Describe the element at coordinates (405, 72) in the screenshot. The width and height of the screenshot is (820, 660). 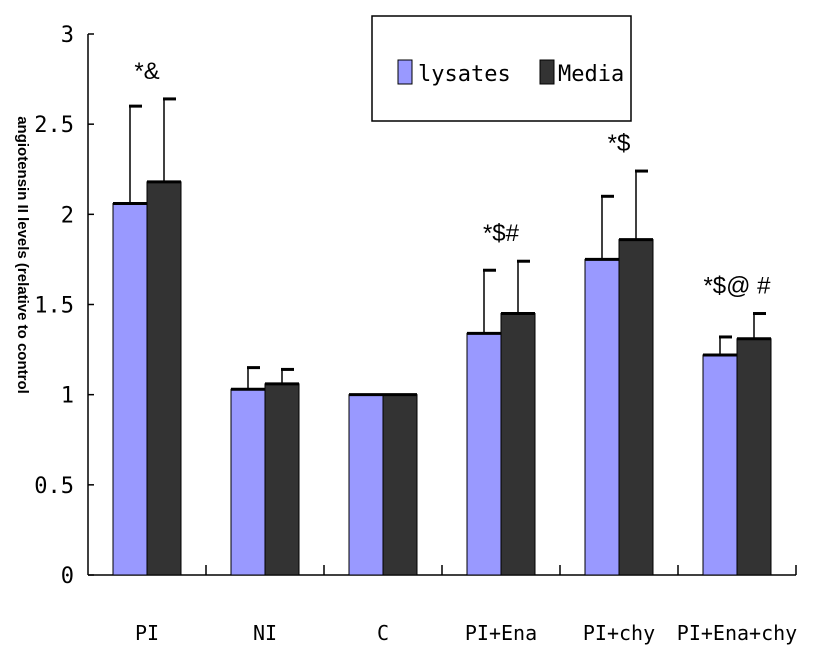
I see `legend-swatch-lysates` at that location.